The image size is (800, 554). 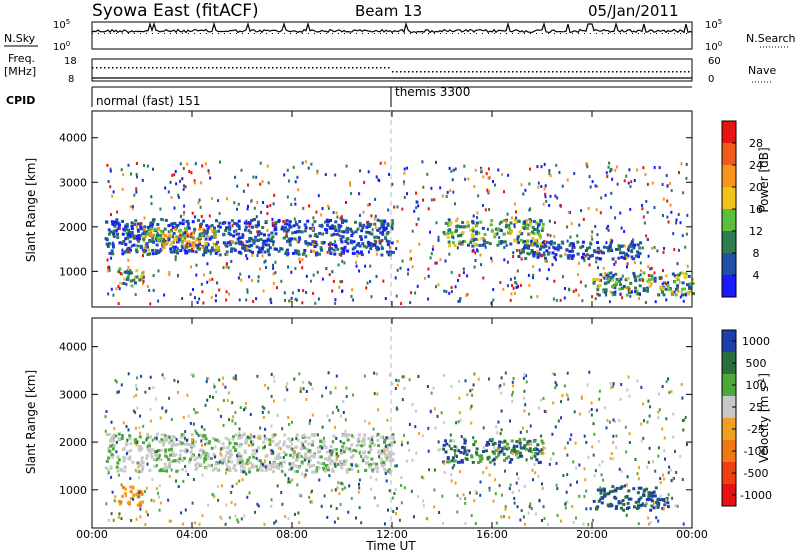 I want to click on x-tick-label: 04:00, so click(x=192, y=534).